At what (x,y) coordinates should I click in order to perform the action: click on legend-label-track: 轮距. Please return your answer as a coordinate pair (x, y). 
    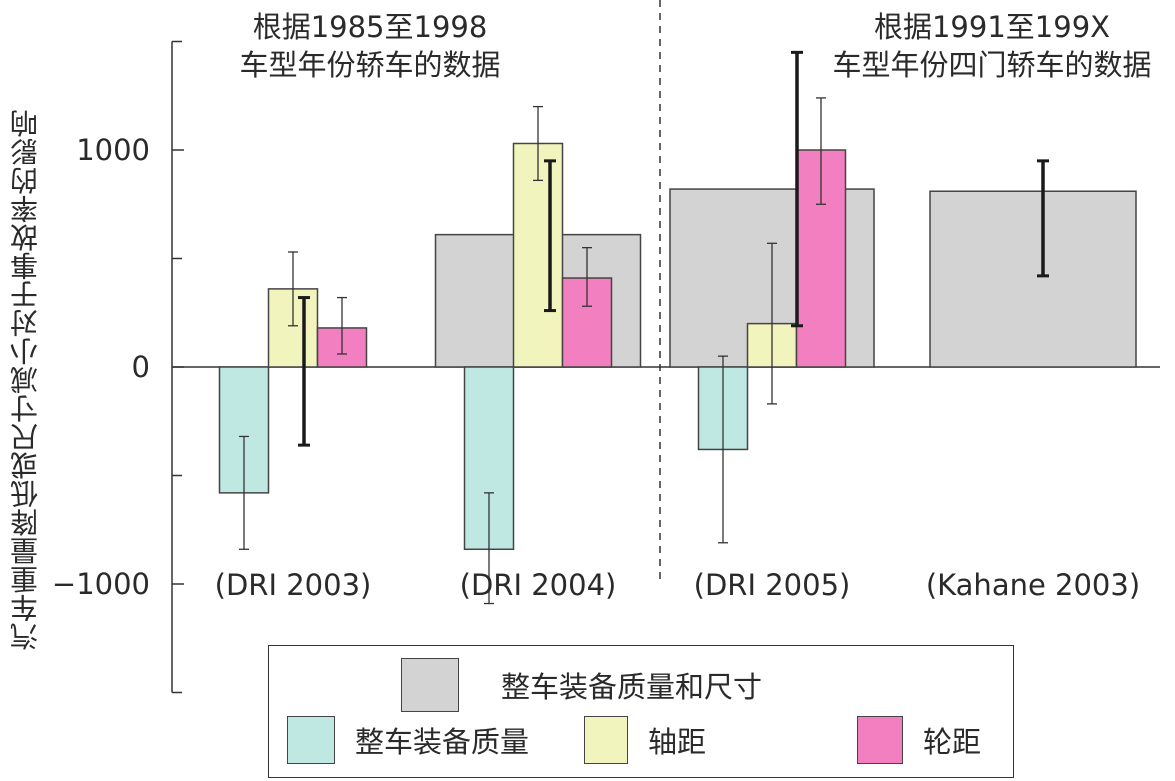
    Looking at the image, I should click on (952, 742).